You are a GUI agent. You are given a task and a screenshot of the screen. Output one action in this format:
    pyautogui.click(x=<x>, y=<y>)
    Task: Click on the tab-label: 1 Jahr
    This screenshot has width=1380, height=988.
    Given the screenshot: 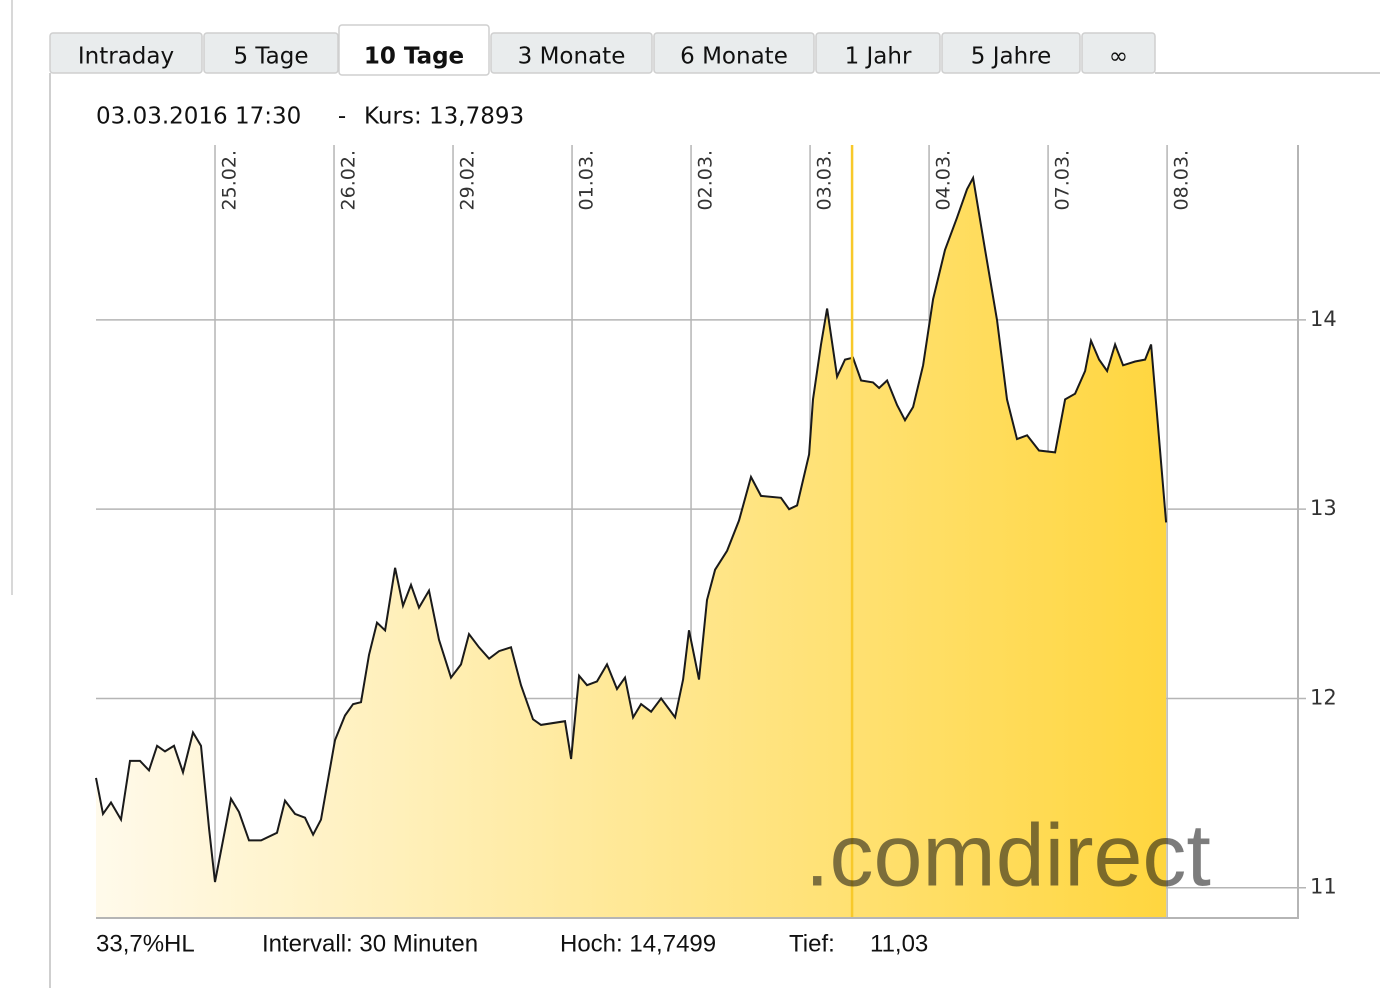 What is the action you would take?
    pyautogui.click(x=878, y=57)
    